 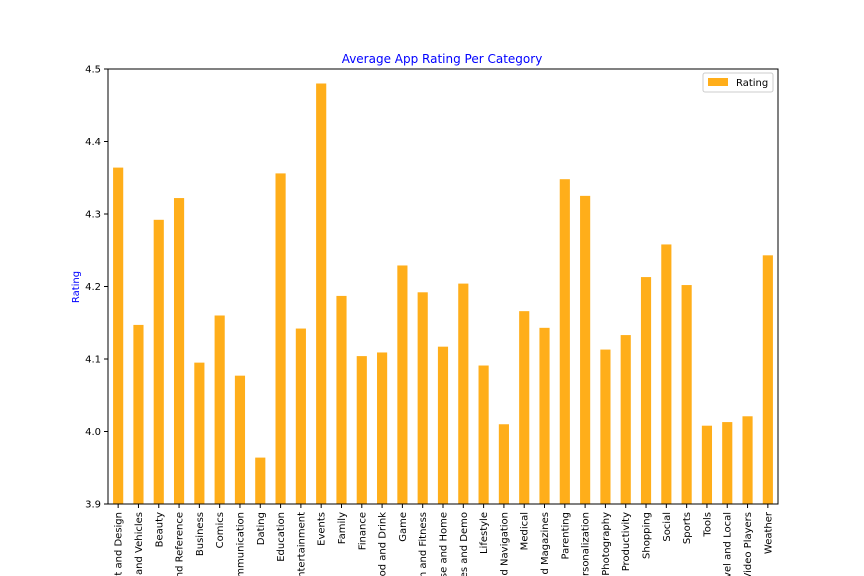 I want to click on y-axis-label: Rating, so click(x=76, y=287).